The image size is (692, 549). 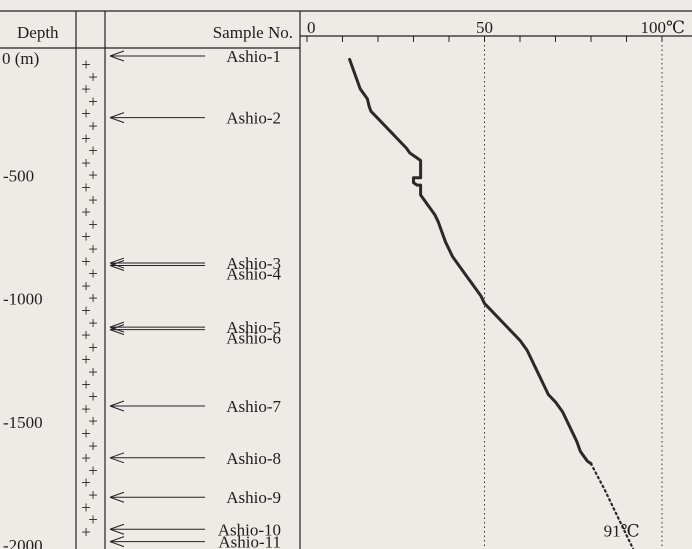 I want to click on sample-no-header: Sample No., so click(x=253, y=32).